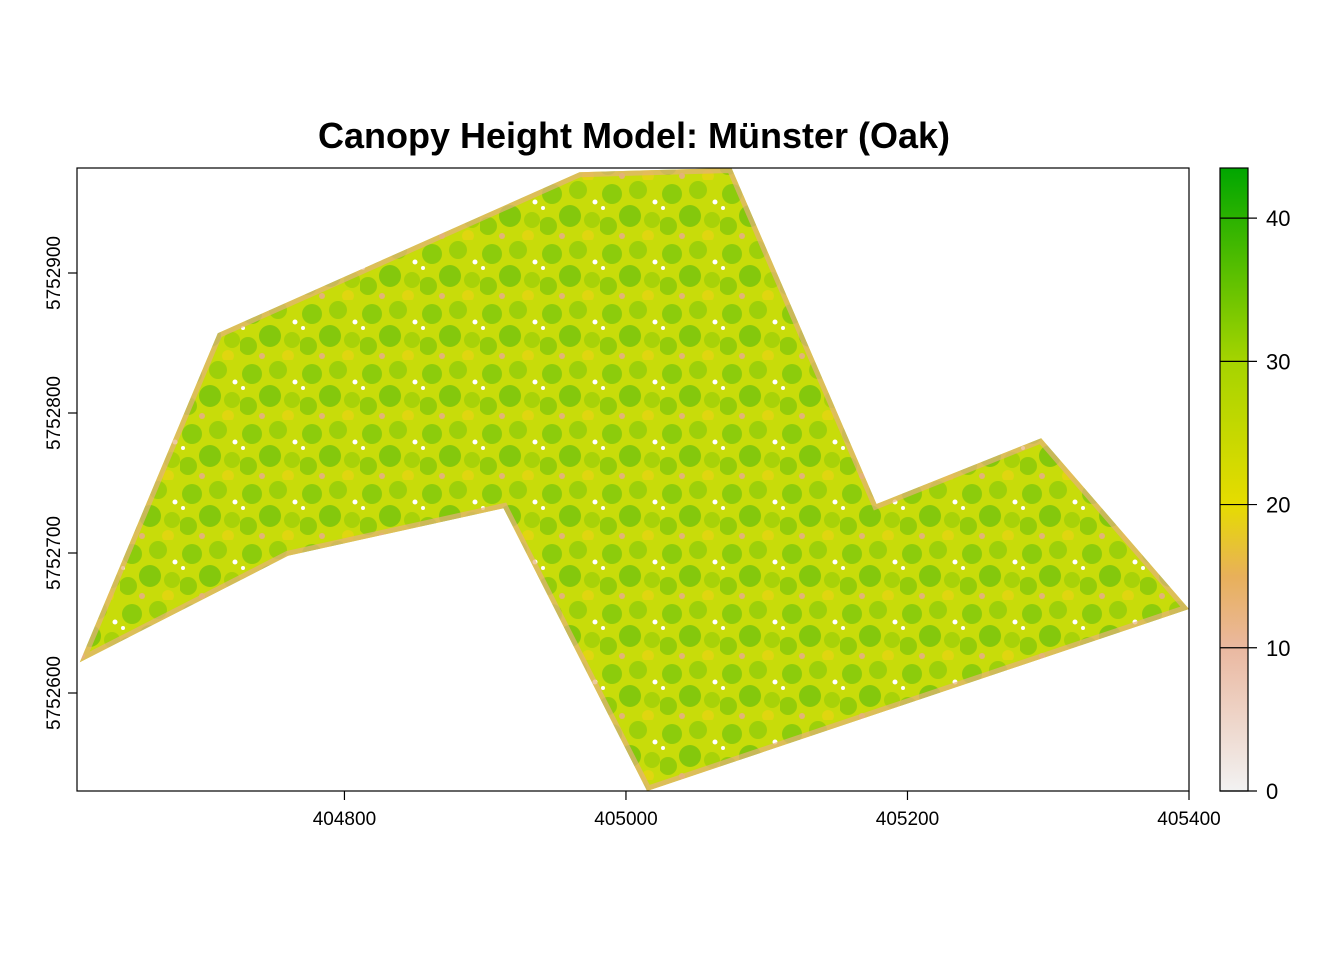  I want to click on legend-tick-label: 30, so click(1278, 361).